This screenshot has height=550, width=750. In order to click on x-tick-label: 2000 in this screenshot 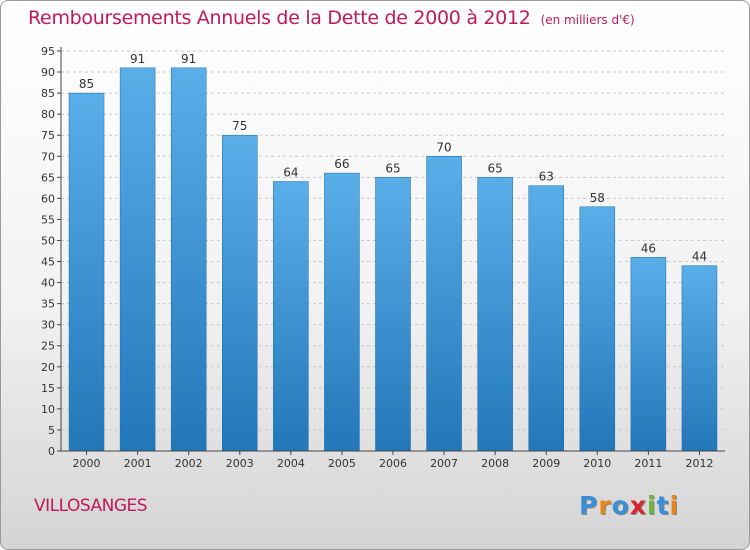, I will do `click(87, 463)`.